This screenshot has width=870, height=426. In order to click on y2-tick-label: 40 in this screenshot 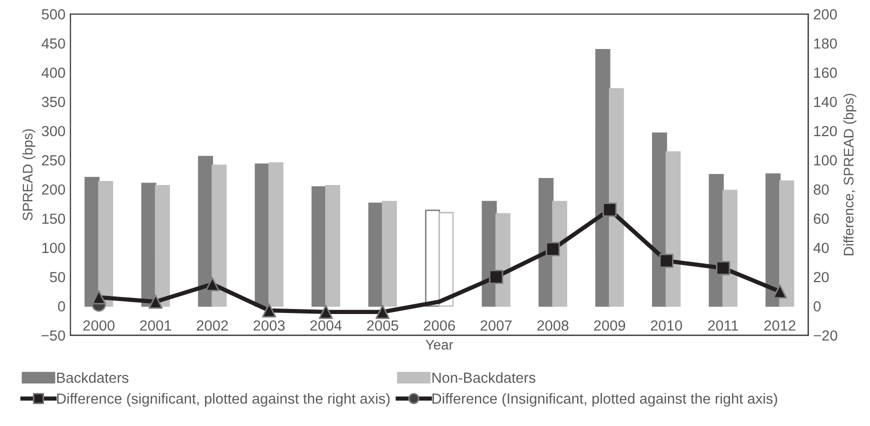, I will do `click(821, 248)`.